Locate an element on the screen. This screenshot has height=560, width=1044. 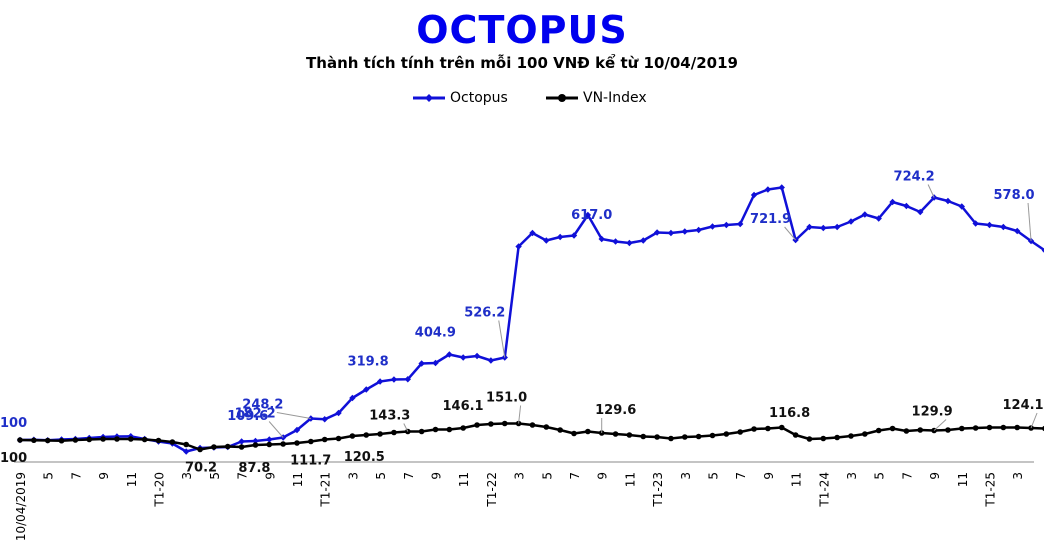
x-tick-label: T1-23 is located at coordinates (658, 490).